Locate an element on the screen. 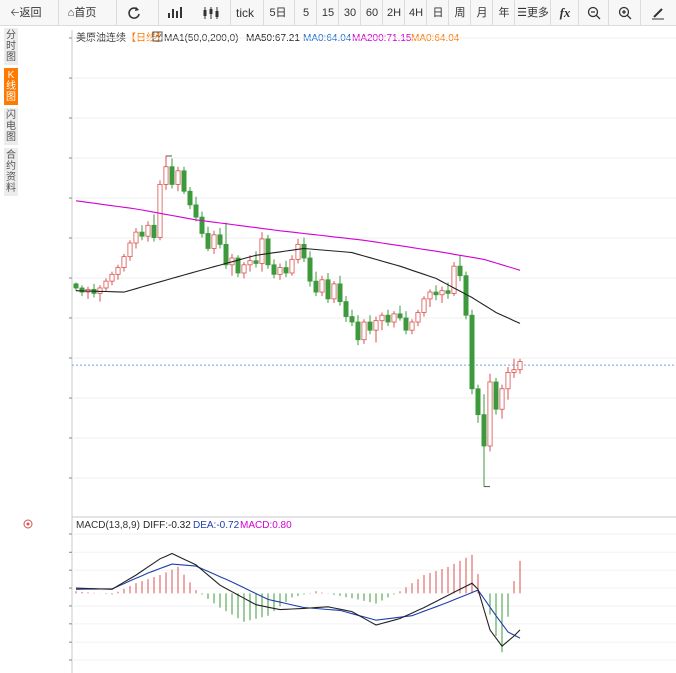 The image size is (676, 673). tab-contract-info: 合约资料 is located at coordinates (11, 172).